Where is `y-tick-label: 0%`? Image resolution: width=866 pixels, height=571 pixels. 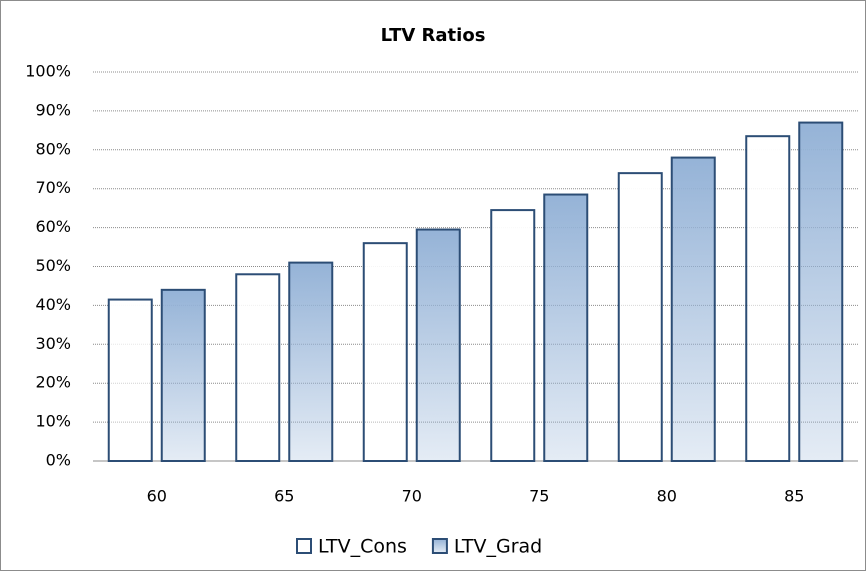 y-tick-label: 0% is located at coordinates (58, 460).